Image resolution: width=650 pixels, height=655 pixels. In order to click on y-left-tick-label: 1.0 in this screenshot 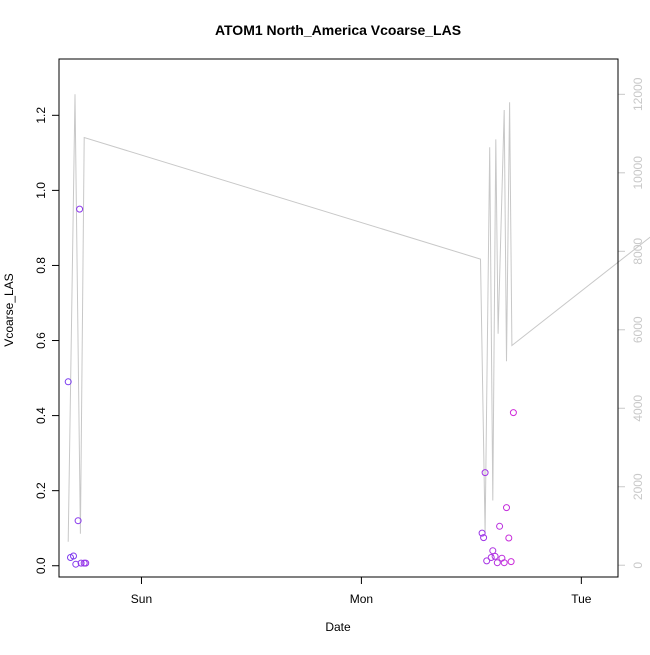, I will do `click(41, 190)`.